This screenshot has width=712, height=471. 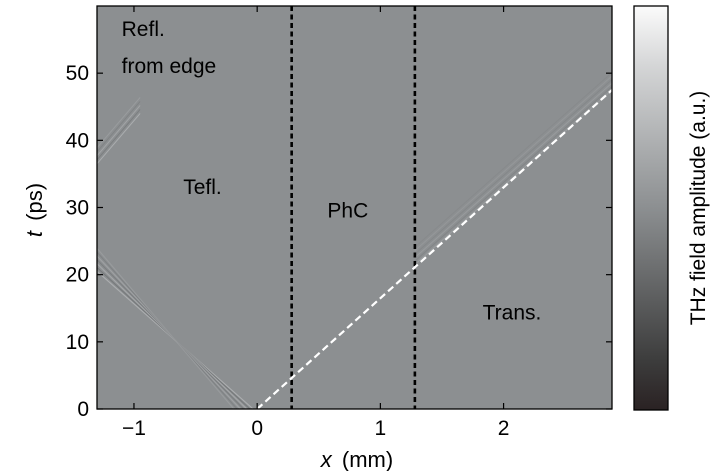 I want to click on y-tick-label: 30, so click(x=77, y=208).